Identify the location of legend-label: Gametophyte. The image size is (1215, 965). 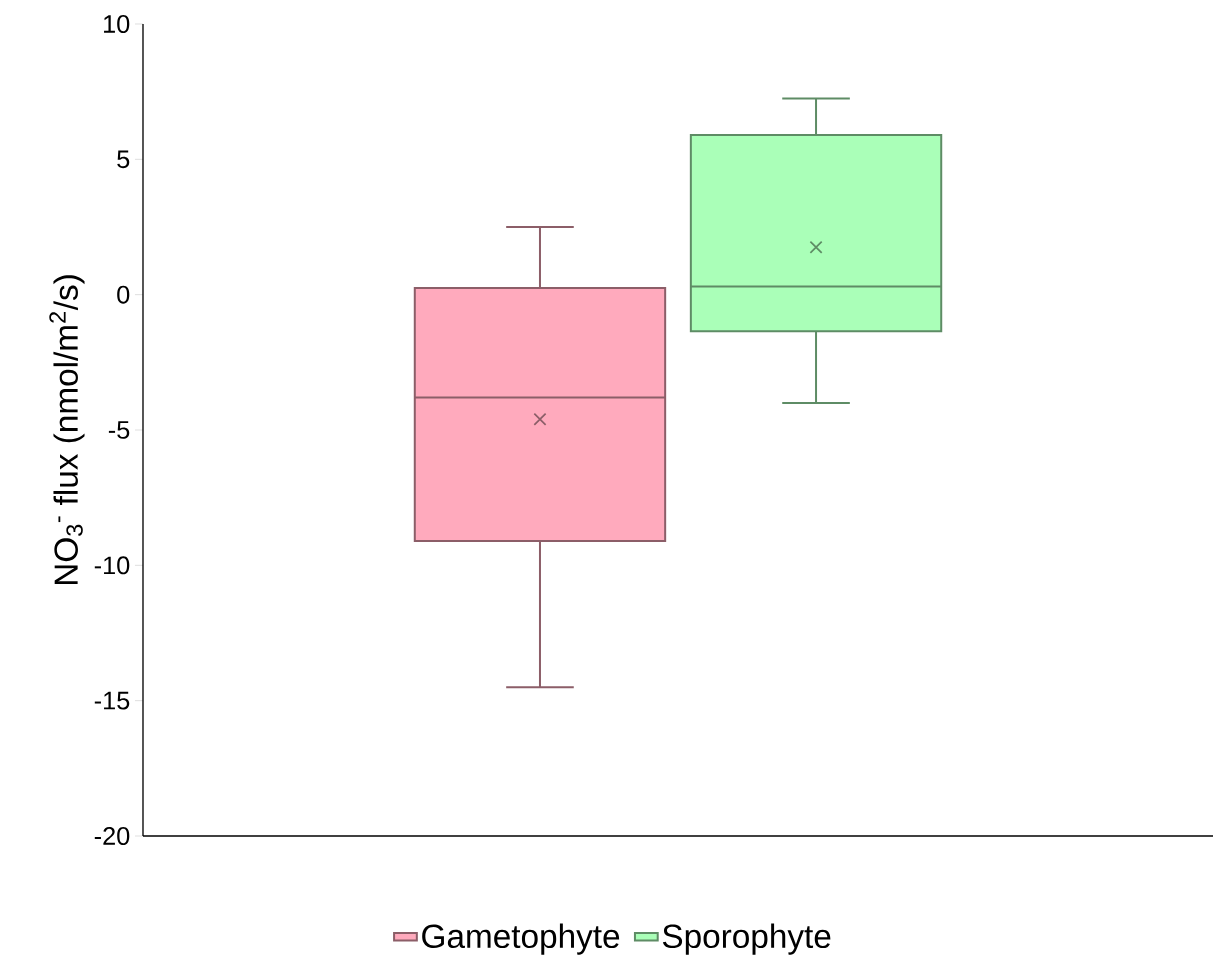
(521, 939).